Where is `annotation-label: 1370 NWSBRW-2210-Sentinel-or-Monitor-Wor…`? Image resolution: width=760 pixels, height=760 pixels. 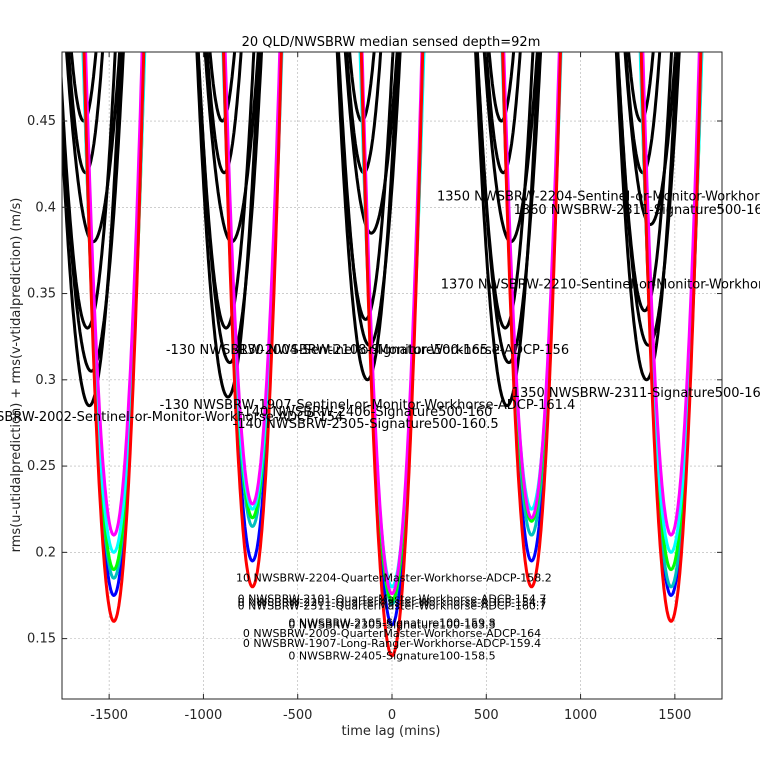 annotation-label: 1370 NWSBRW-2210-Sentinel-or-Monitor-Wor… is located at coordinates (600, 284).